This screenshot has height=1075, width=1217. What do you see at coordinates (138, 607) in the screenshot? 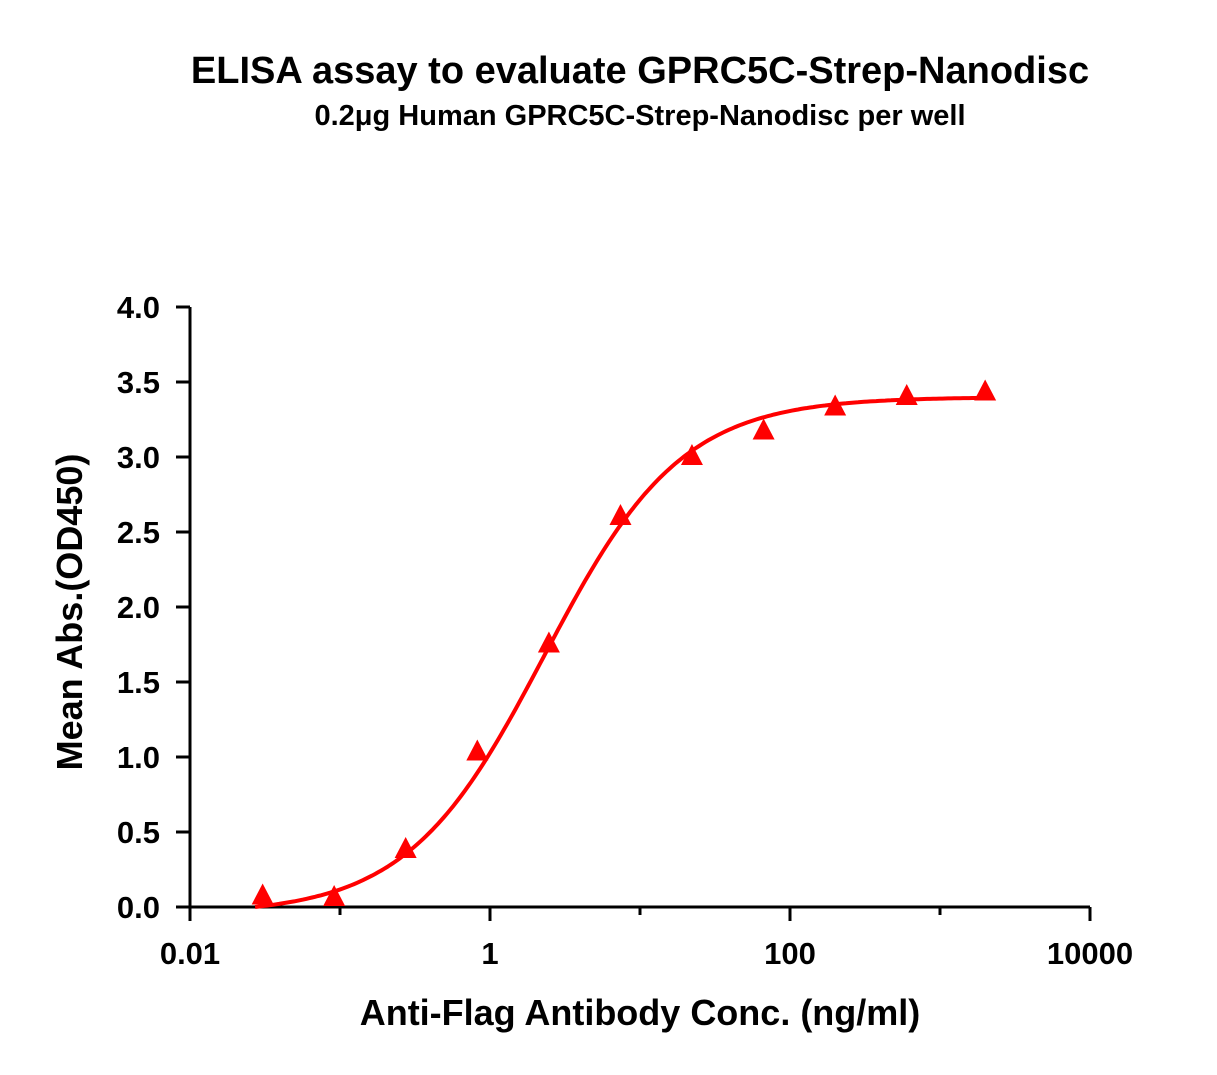
I see `y-tick-label: 2.0` at bounding box center [138, 607].